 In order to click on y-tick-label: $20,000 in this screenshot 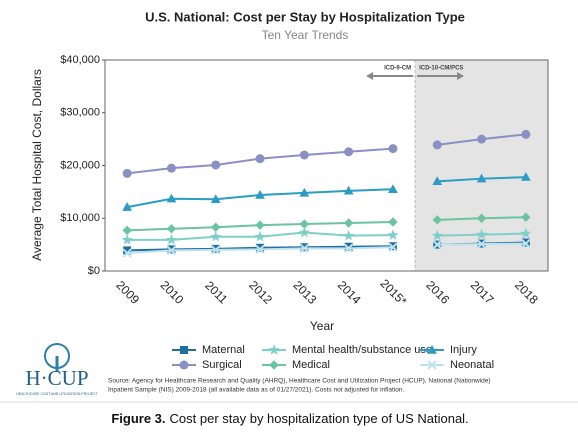, I will do `click(80, 165)`.